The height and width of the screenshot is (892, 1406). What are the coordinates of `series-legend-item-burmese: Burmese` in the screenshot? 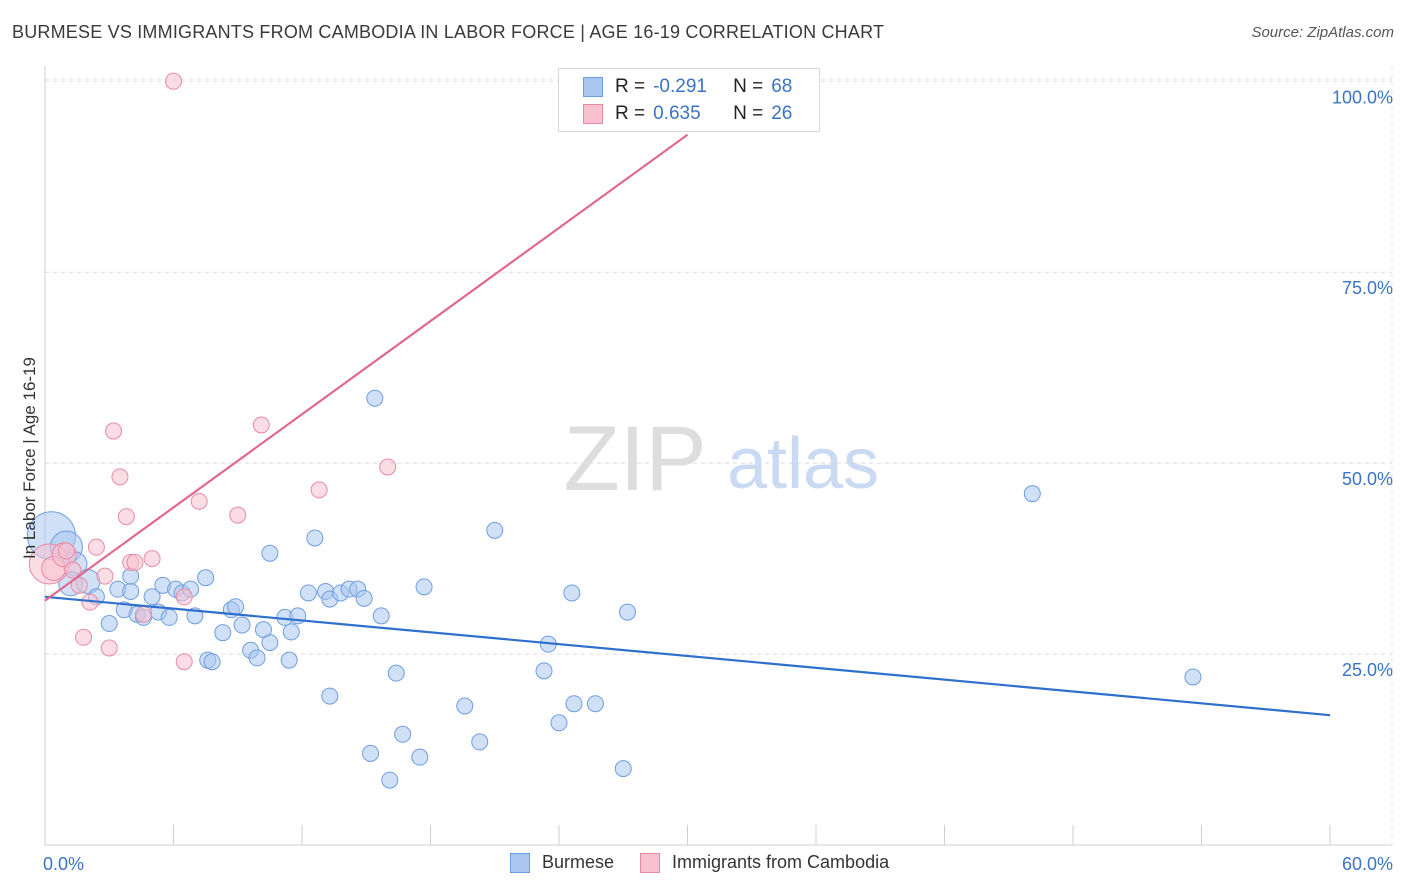 It's located at (562, 862).